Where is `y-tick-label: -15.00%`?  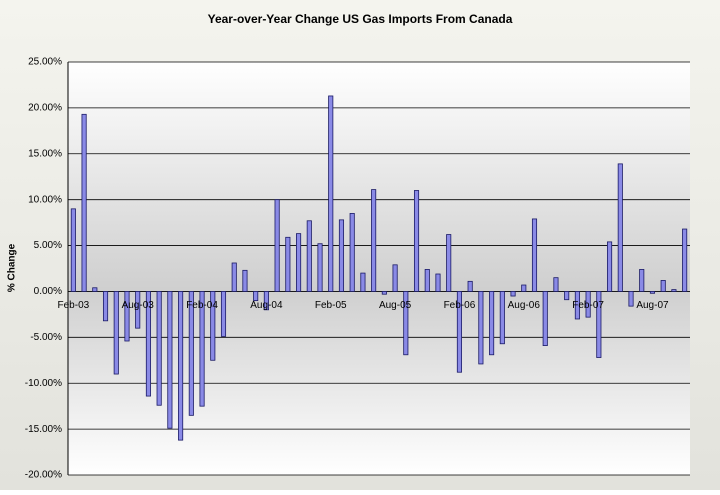
y-tick-label: -15.00% is located at coordinates (43, 429).